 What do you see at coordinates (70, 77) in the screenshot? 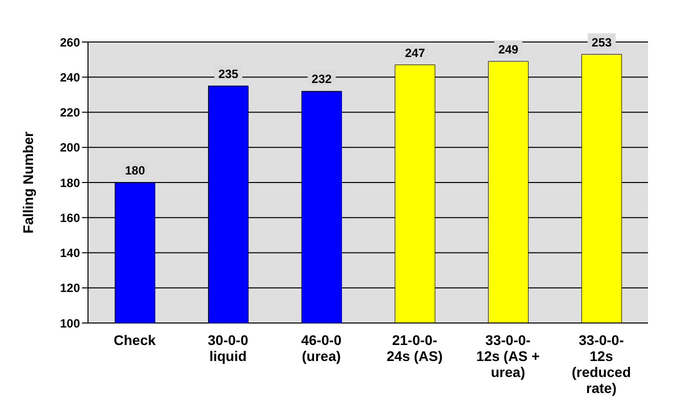
I see `y-tick-label: 240` at bounding box center [70, 77].